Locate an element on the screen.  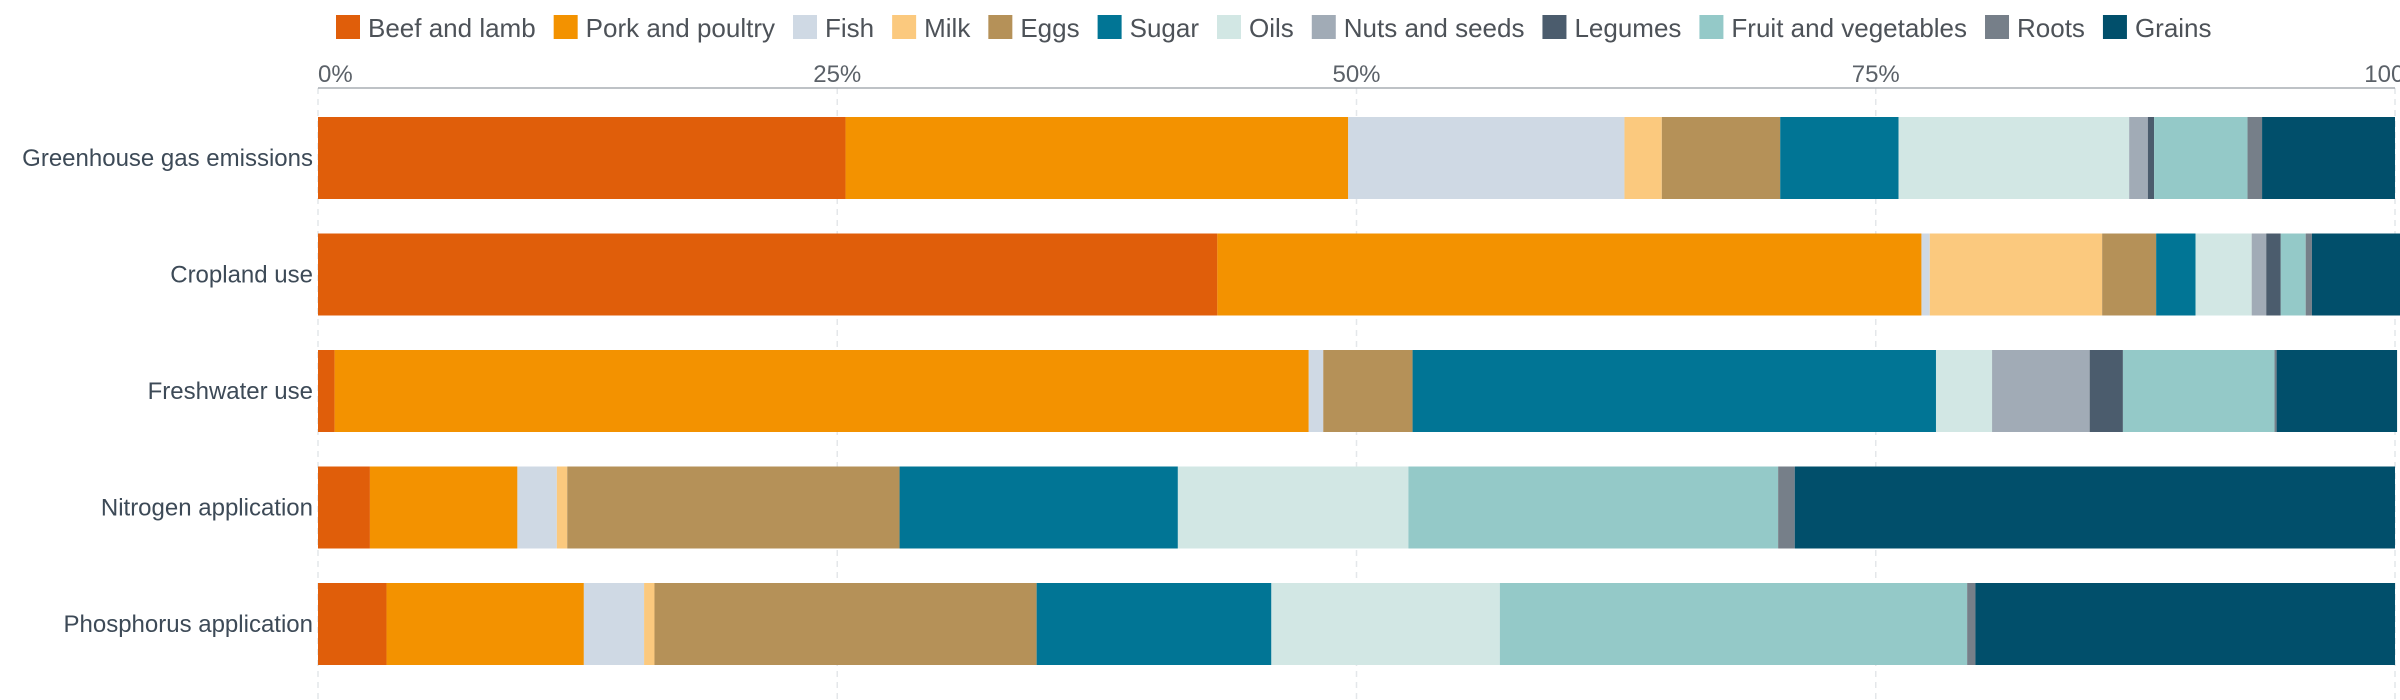
legend-label: Oils is located at coordinates (1271, 28).